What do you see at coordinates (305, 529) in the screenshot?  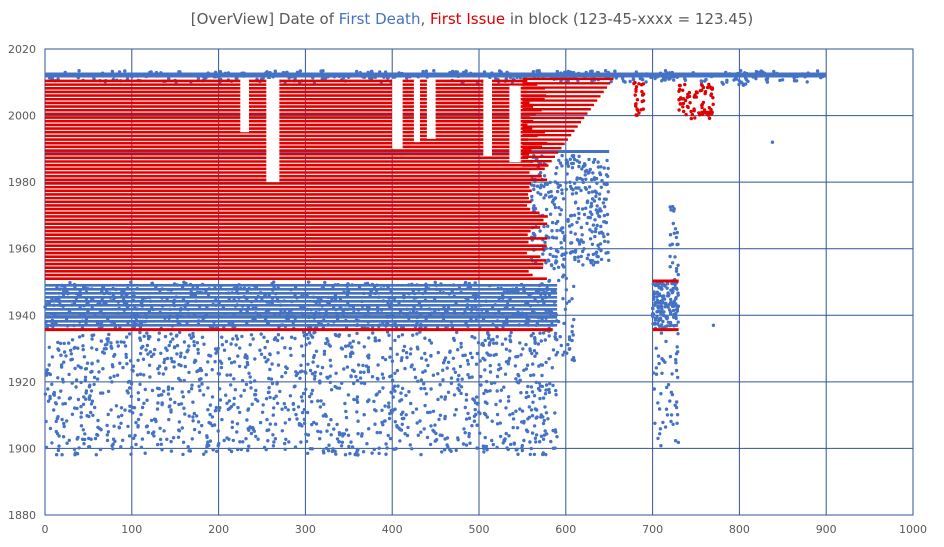 I see `x-tick-label: 300` at bounding box center [305, 529].